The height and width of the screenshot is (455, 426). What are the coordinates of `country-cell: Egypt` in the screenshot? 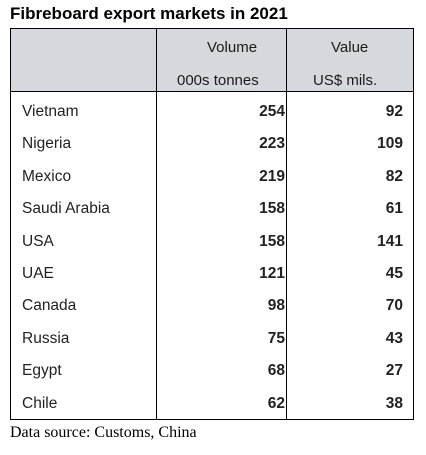 It's located at (42, 371).